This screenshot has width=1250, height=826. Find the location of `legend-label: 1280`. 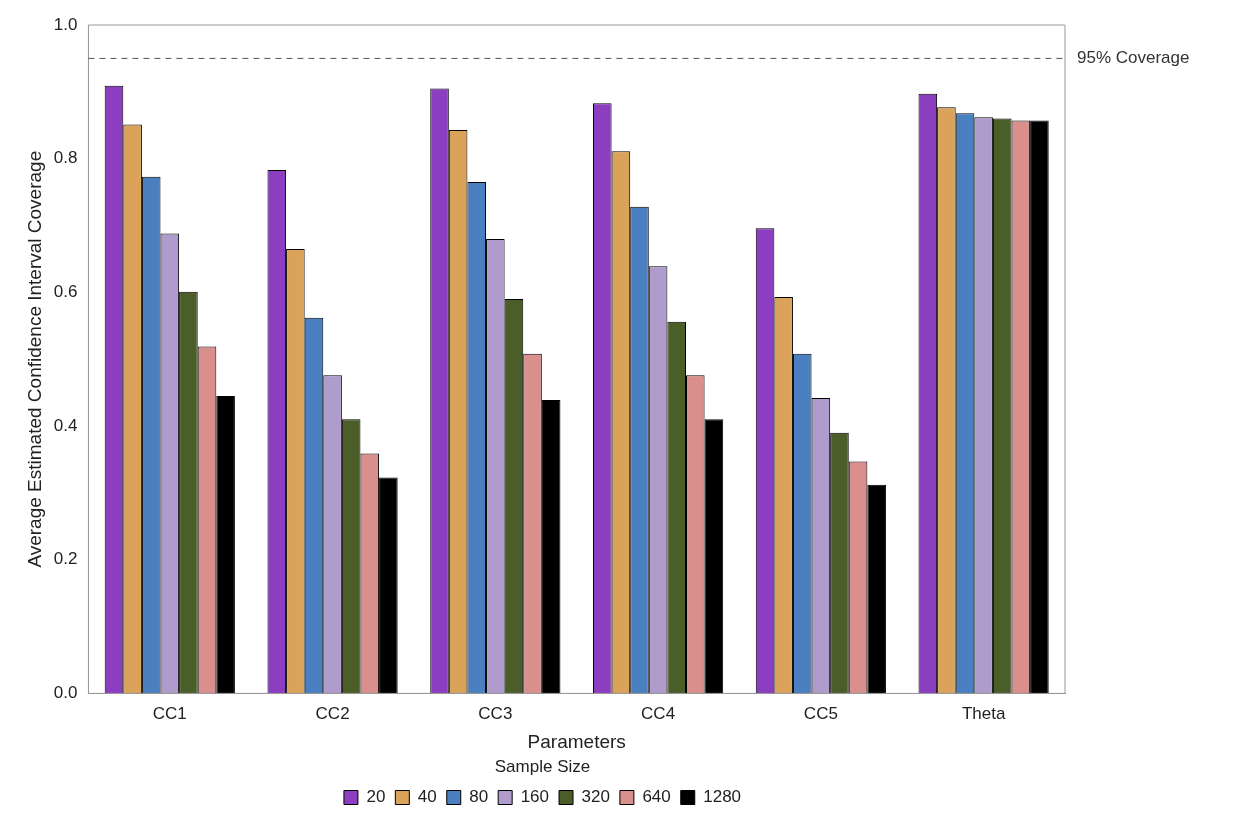

legend-label: 1280 is located at coordinates (722, 797).